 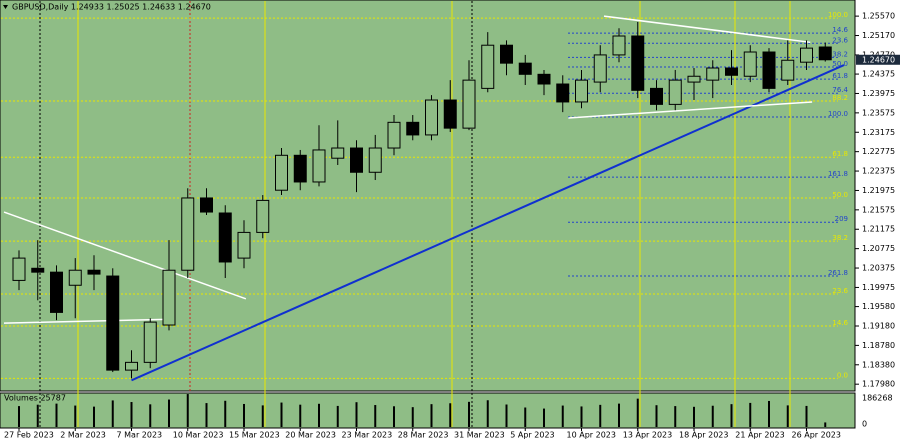 I want to click on title-arrow, so click(x=5, y=7).